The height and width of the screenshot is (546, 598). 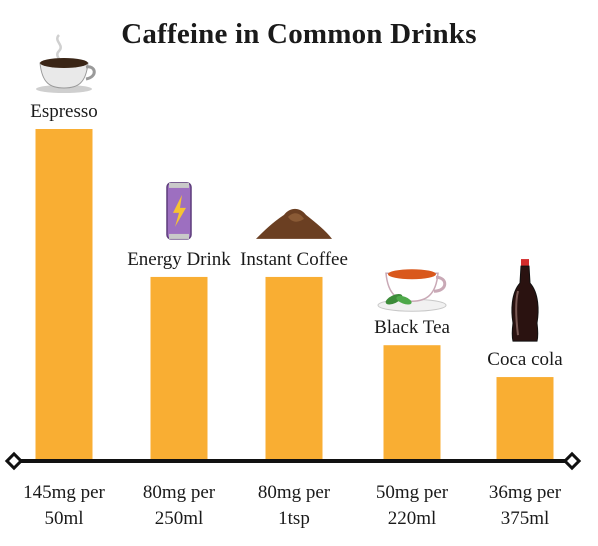 What do you see at coordinates (412, 327) in the screenshot?
I see `category-label: Black Tea` at bounding box center [412, 327].